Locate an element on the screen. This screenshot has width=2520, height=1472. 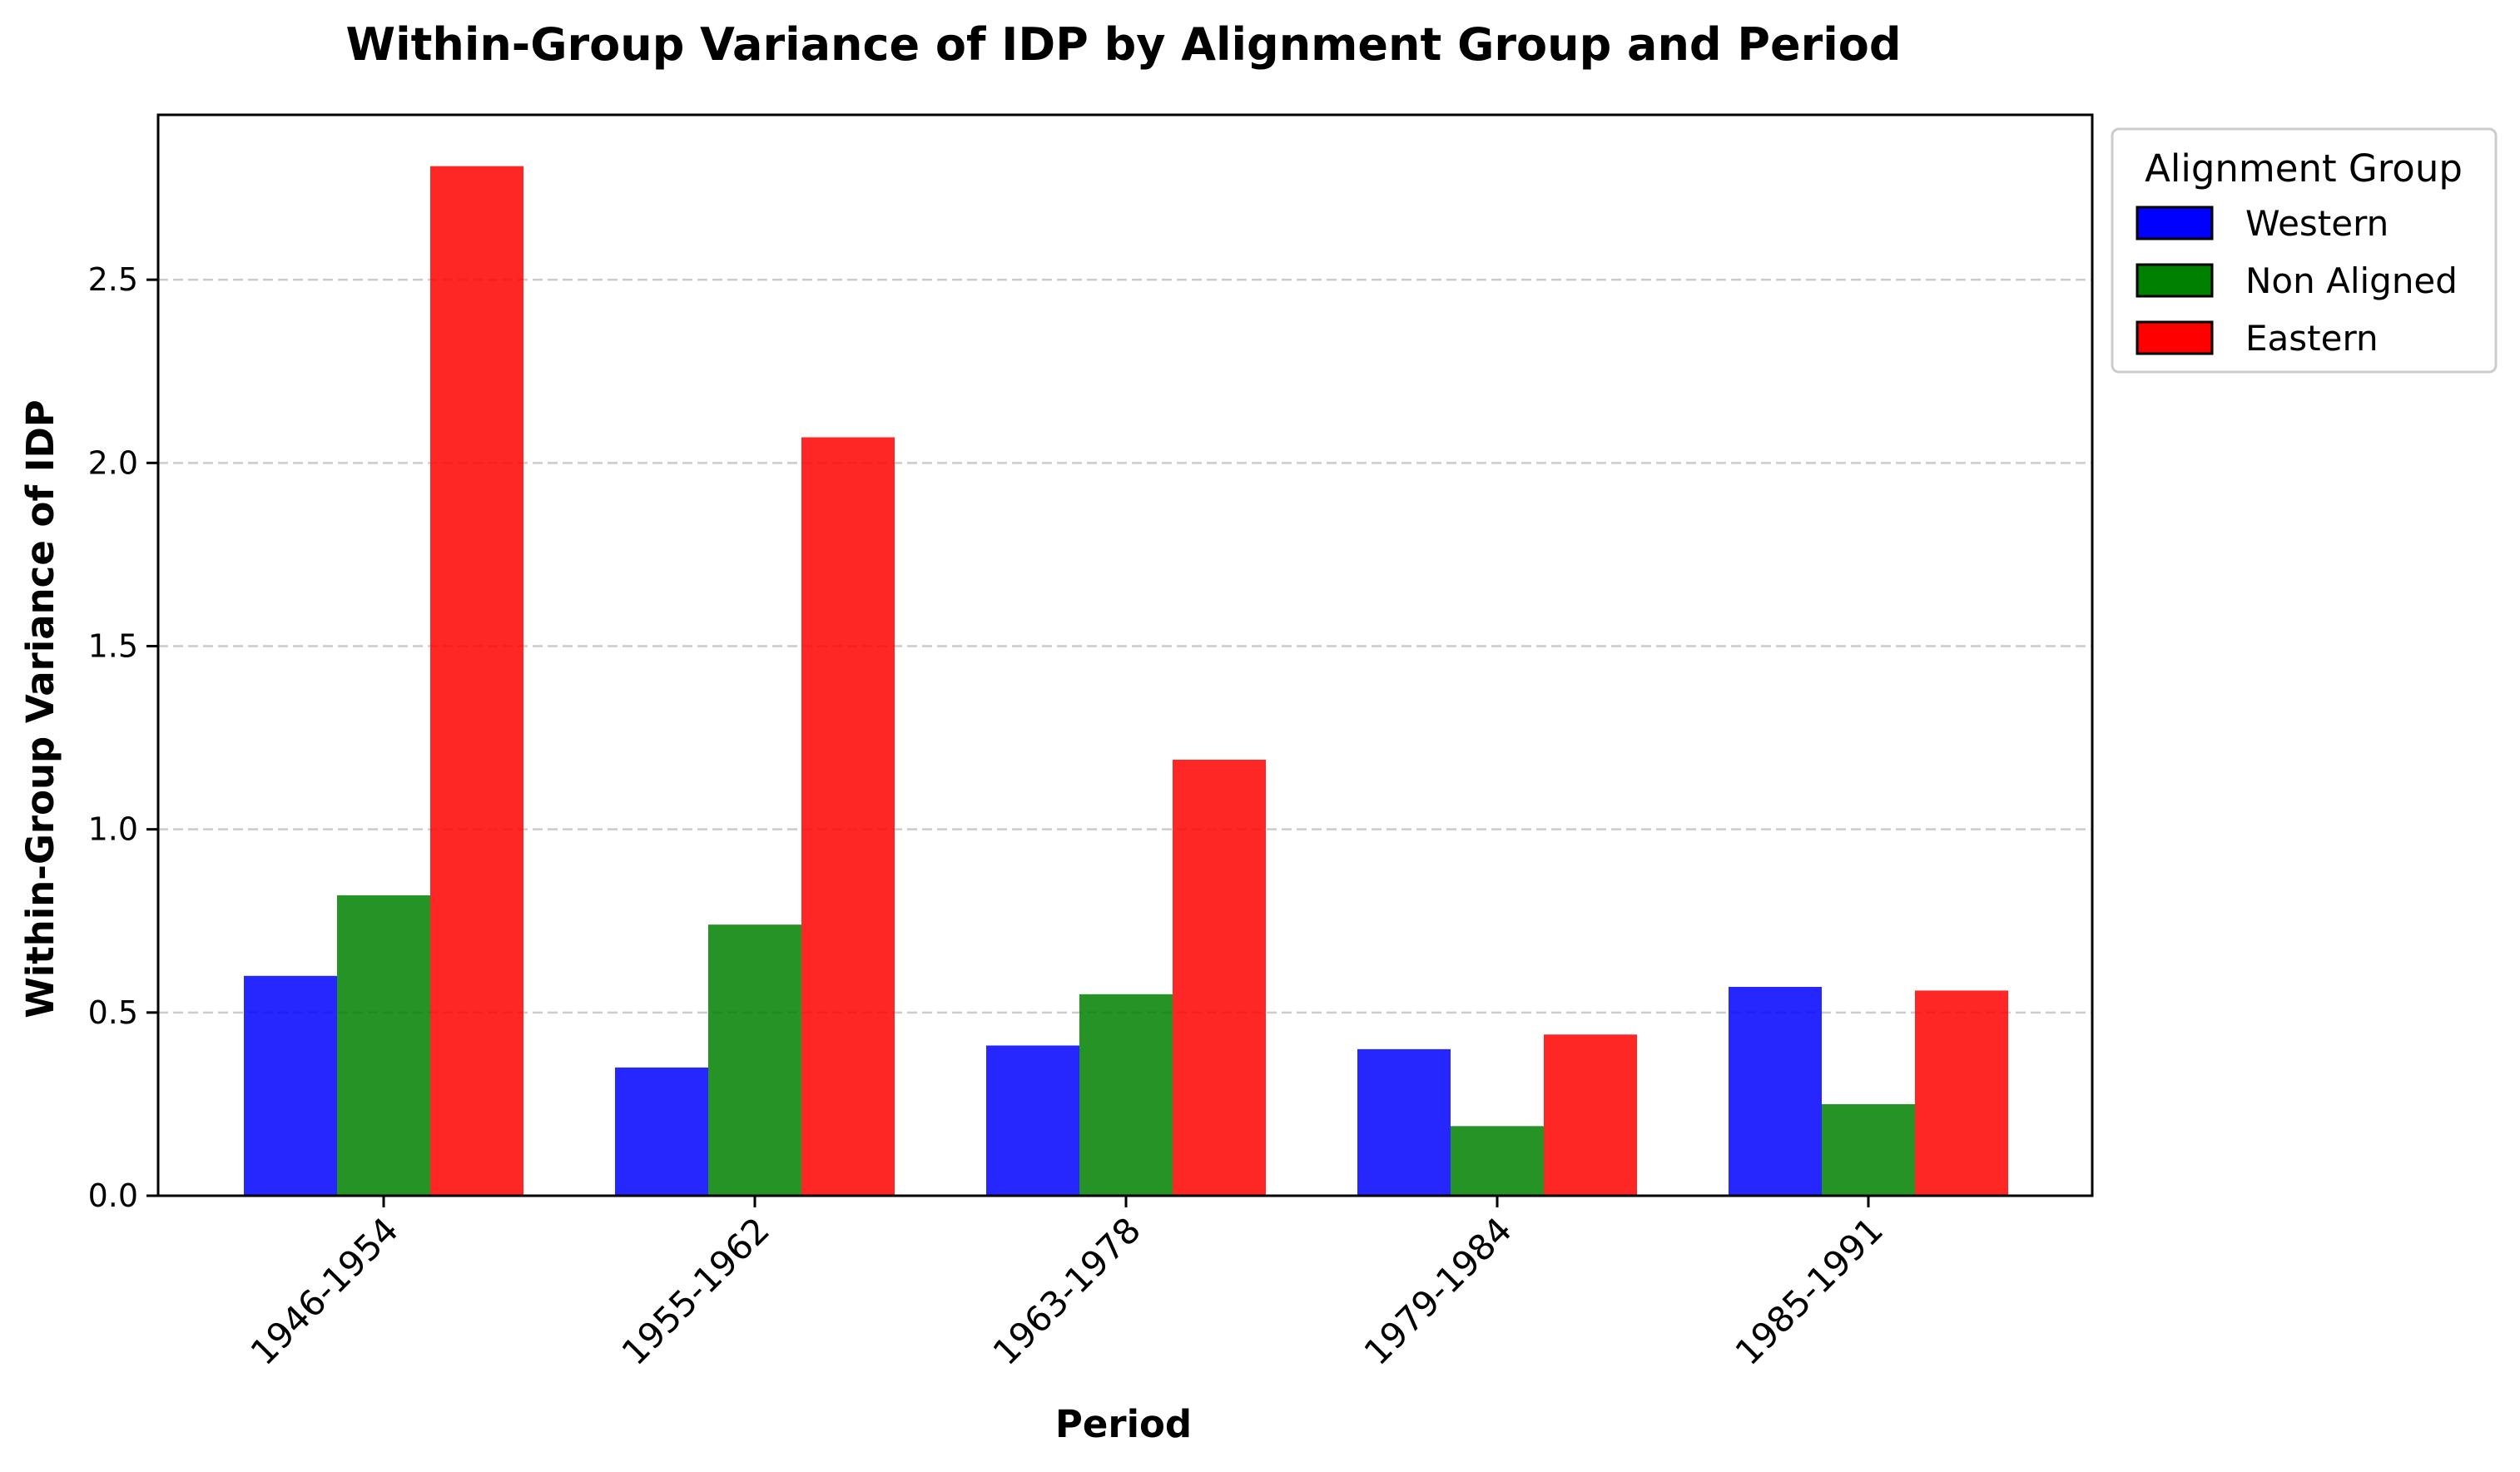
y-tick-label: 0.5 is located at coordinates (113, 1013).